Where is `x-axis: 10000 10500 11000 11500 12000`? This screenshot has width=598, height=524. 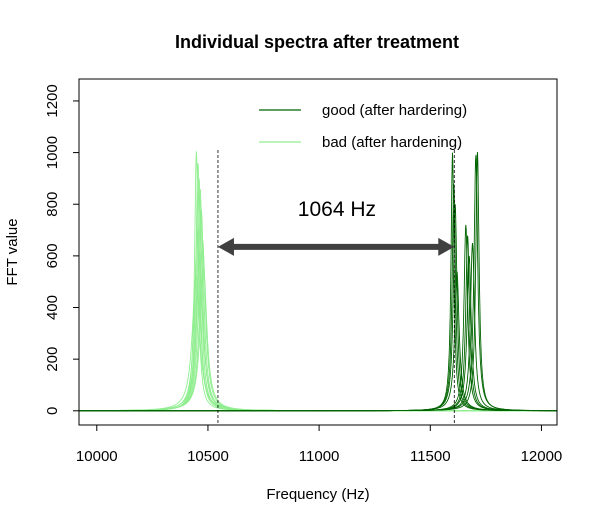
x-axis: 10000 10500 11000 11500 12000 is located at coordinates (319, 445).